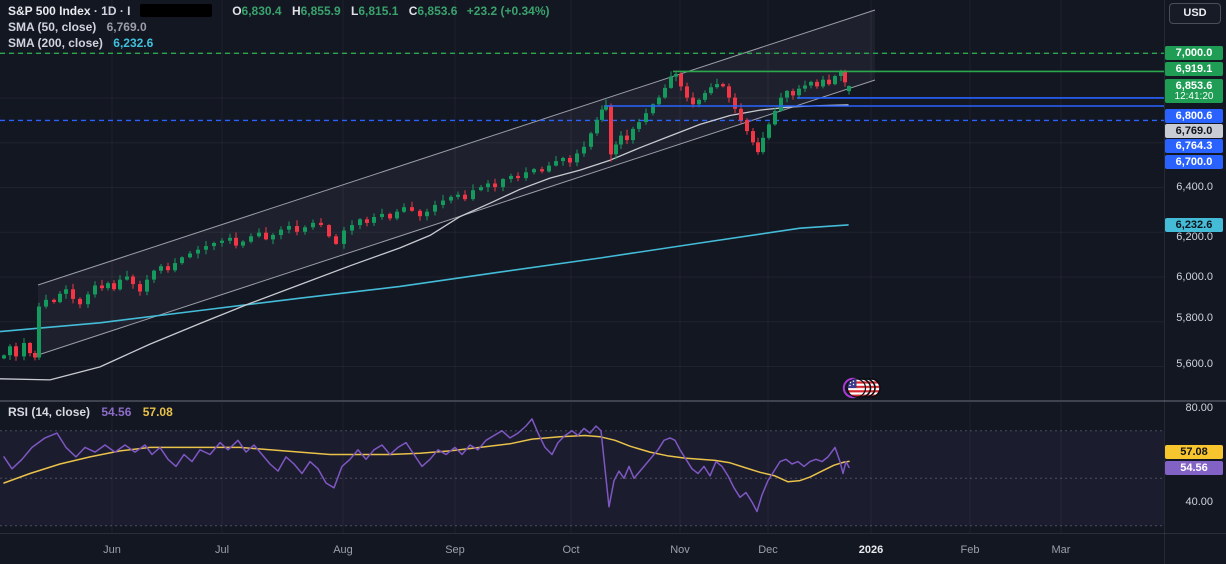 This screenshot has height=564, width=1226. I want to click on price-badge-6769.0: 6,769.0, so click(1194, 131).